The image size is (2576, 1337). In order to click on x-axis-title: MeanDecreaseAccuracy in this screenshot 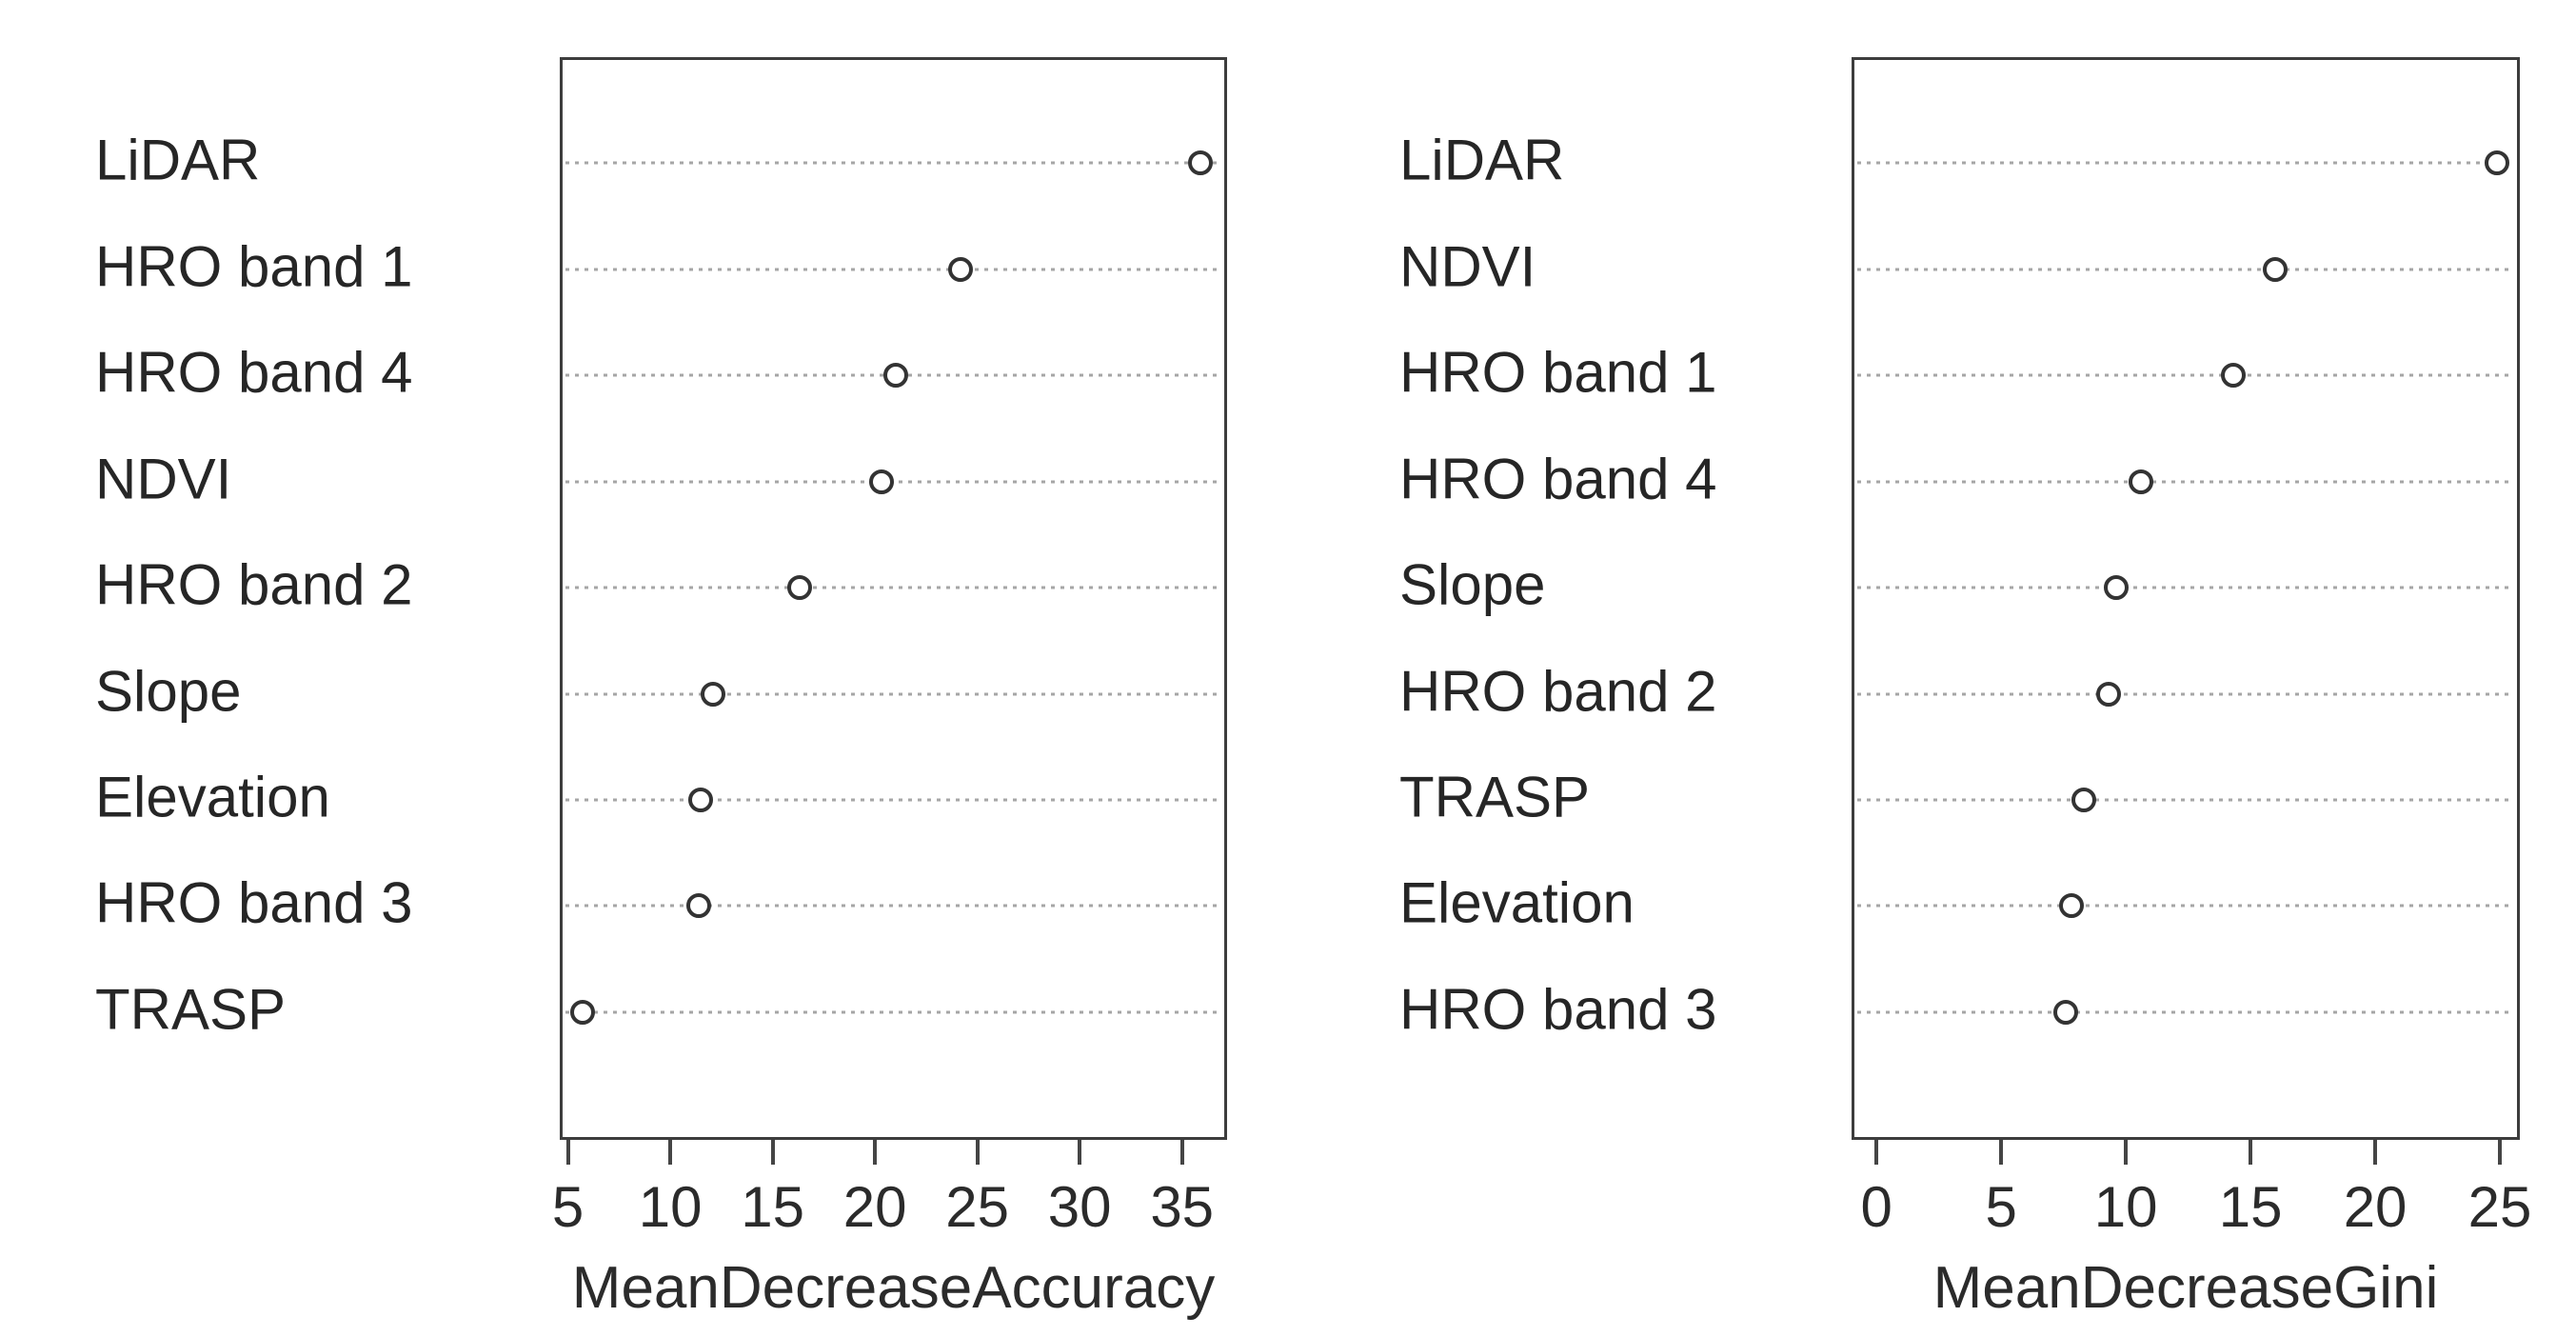, I will do `click(893, 1288)`.